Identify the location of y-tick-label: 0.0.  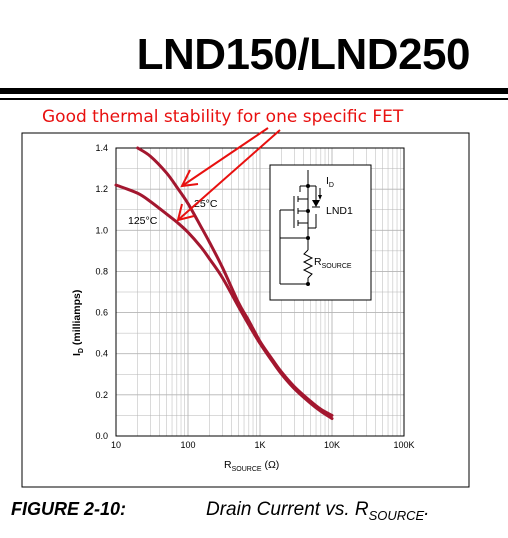
(101, 436).